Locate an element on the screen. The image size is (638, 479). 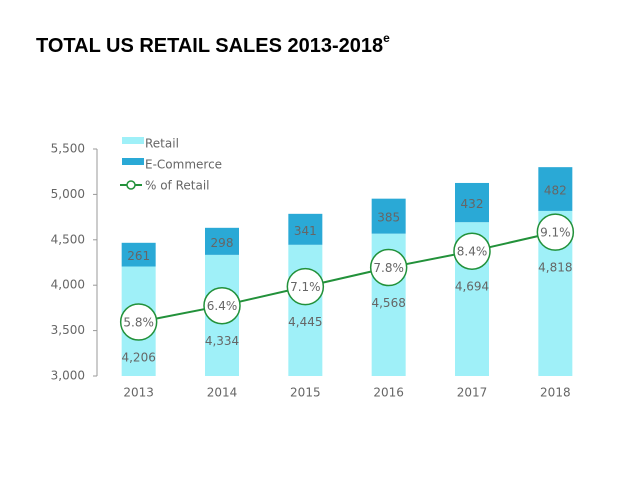
point-label: 7.8% is located at coordinates (388, 268).